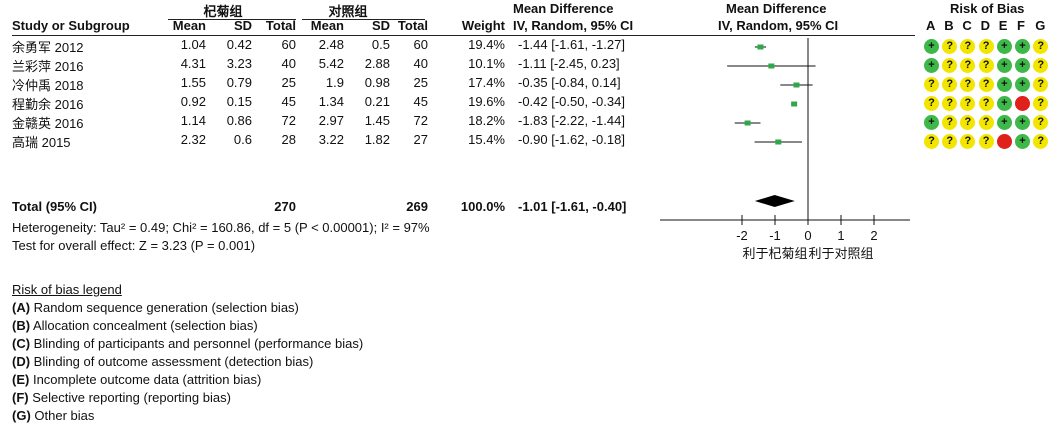 Image resolution: width=1061 pixels, height=436 pixels. I want to click on mean-diff-col-header: Mean Difference, so click(563, 8).